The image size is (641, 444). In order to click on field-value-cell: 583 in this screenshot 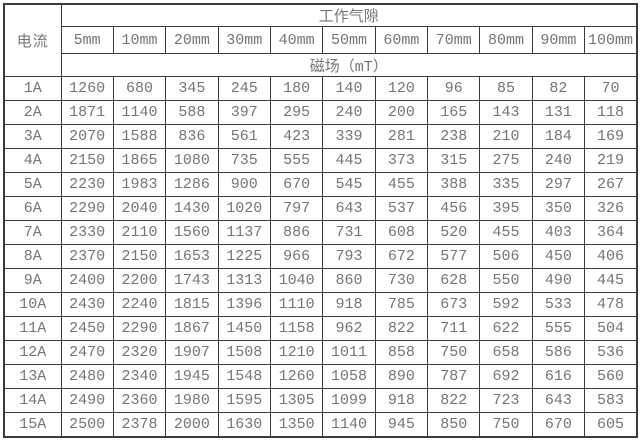, I will do `click(611, 400)`.